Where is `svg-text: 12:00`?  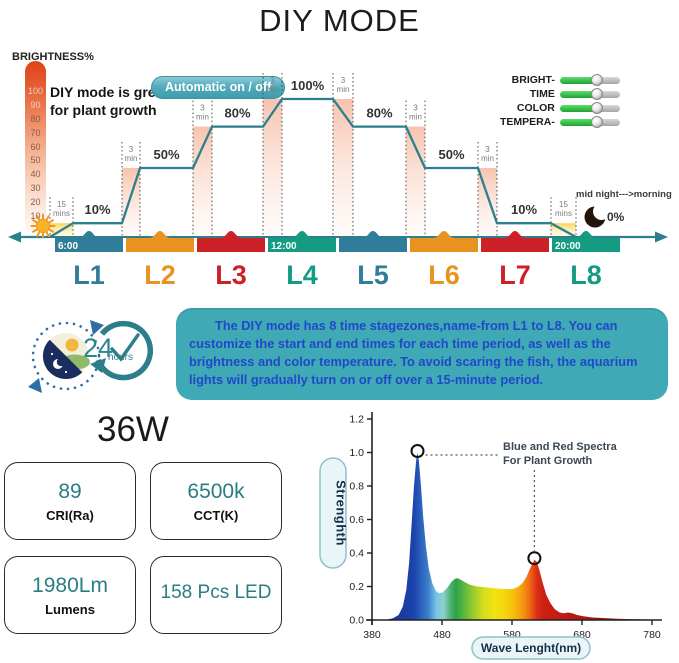 svg-text: 12:00 is located at coordinates (284, 246).